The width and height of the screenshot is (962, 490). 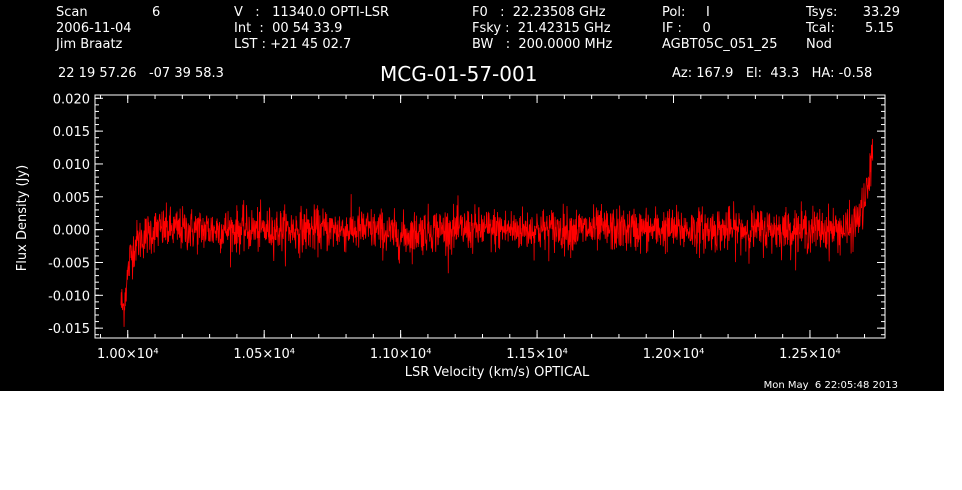 What do you see at coordinates (22, 218) in the screenshot?
I see `y-axis-label: Flux Density (Jy)` at bounding box center [22, 218].